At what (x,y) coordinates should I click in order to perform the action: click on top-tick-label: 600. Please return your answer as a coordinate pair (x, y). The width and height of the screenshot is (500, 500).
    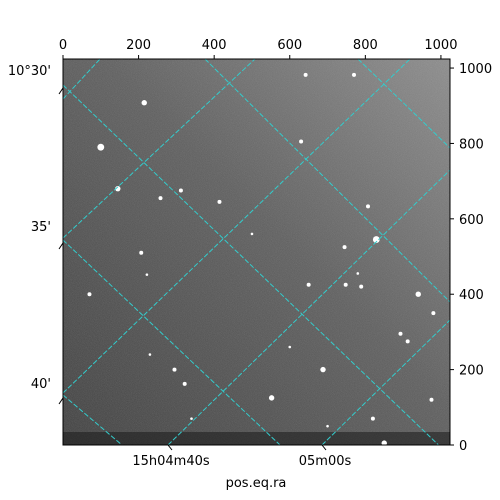
    Looking at the image, I should click on (289, 45).